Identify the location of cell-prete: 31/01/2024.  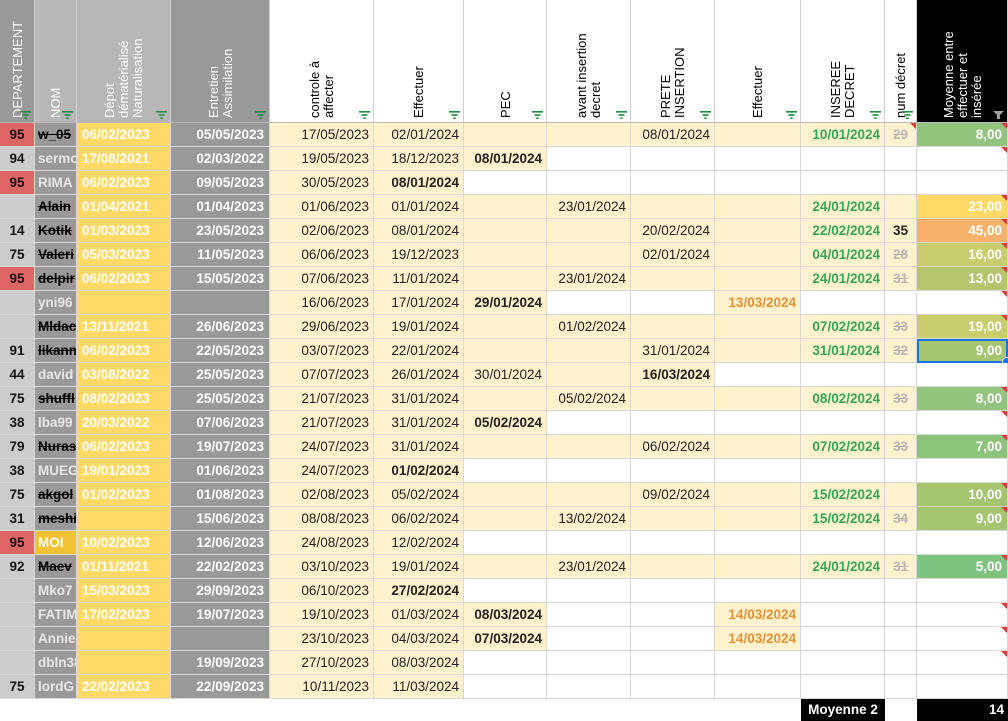
(673, 351).